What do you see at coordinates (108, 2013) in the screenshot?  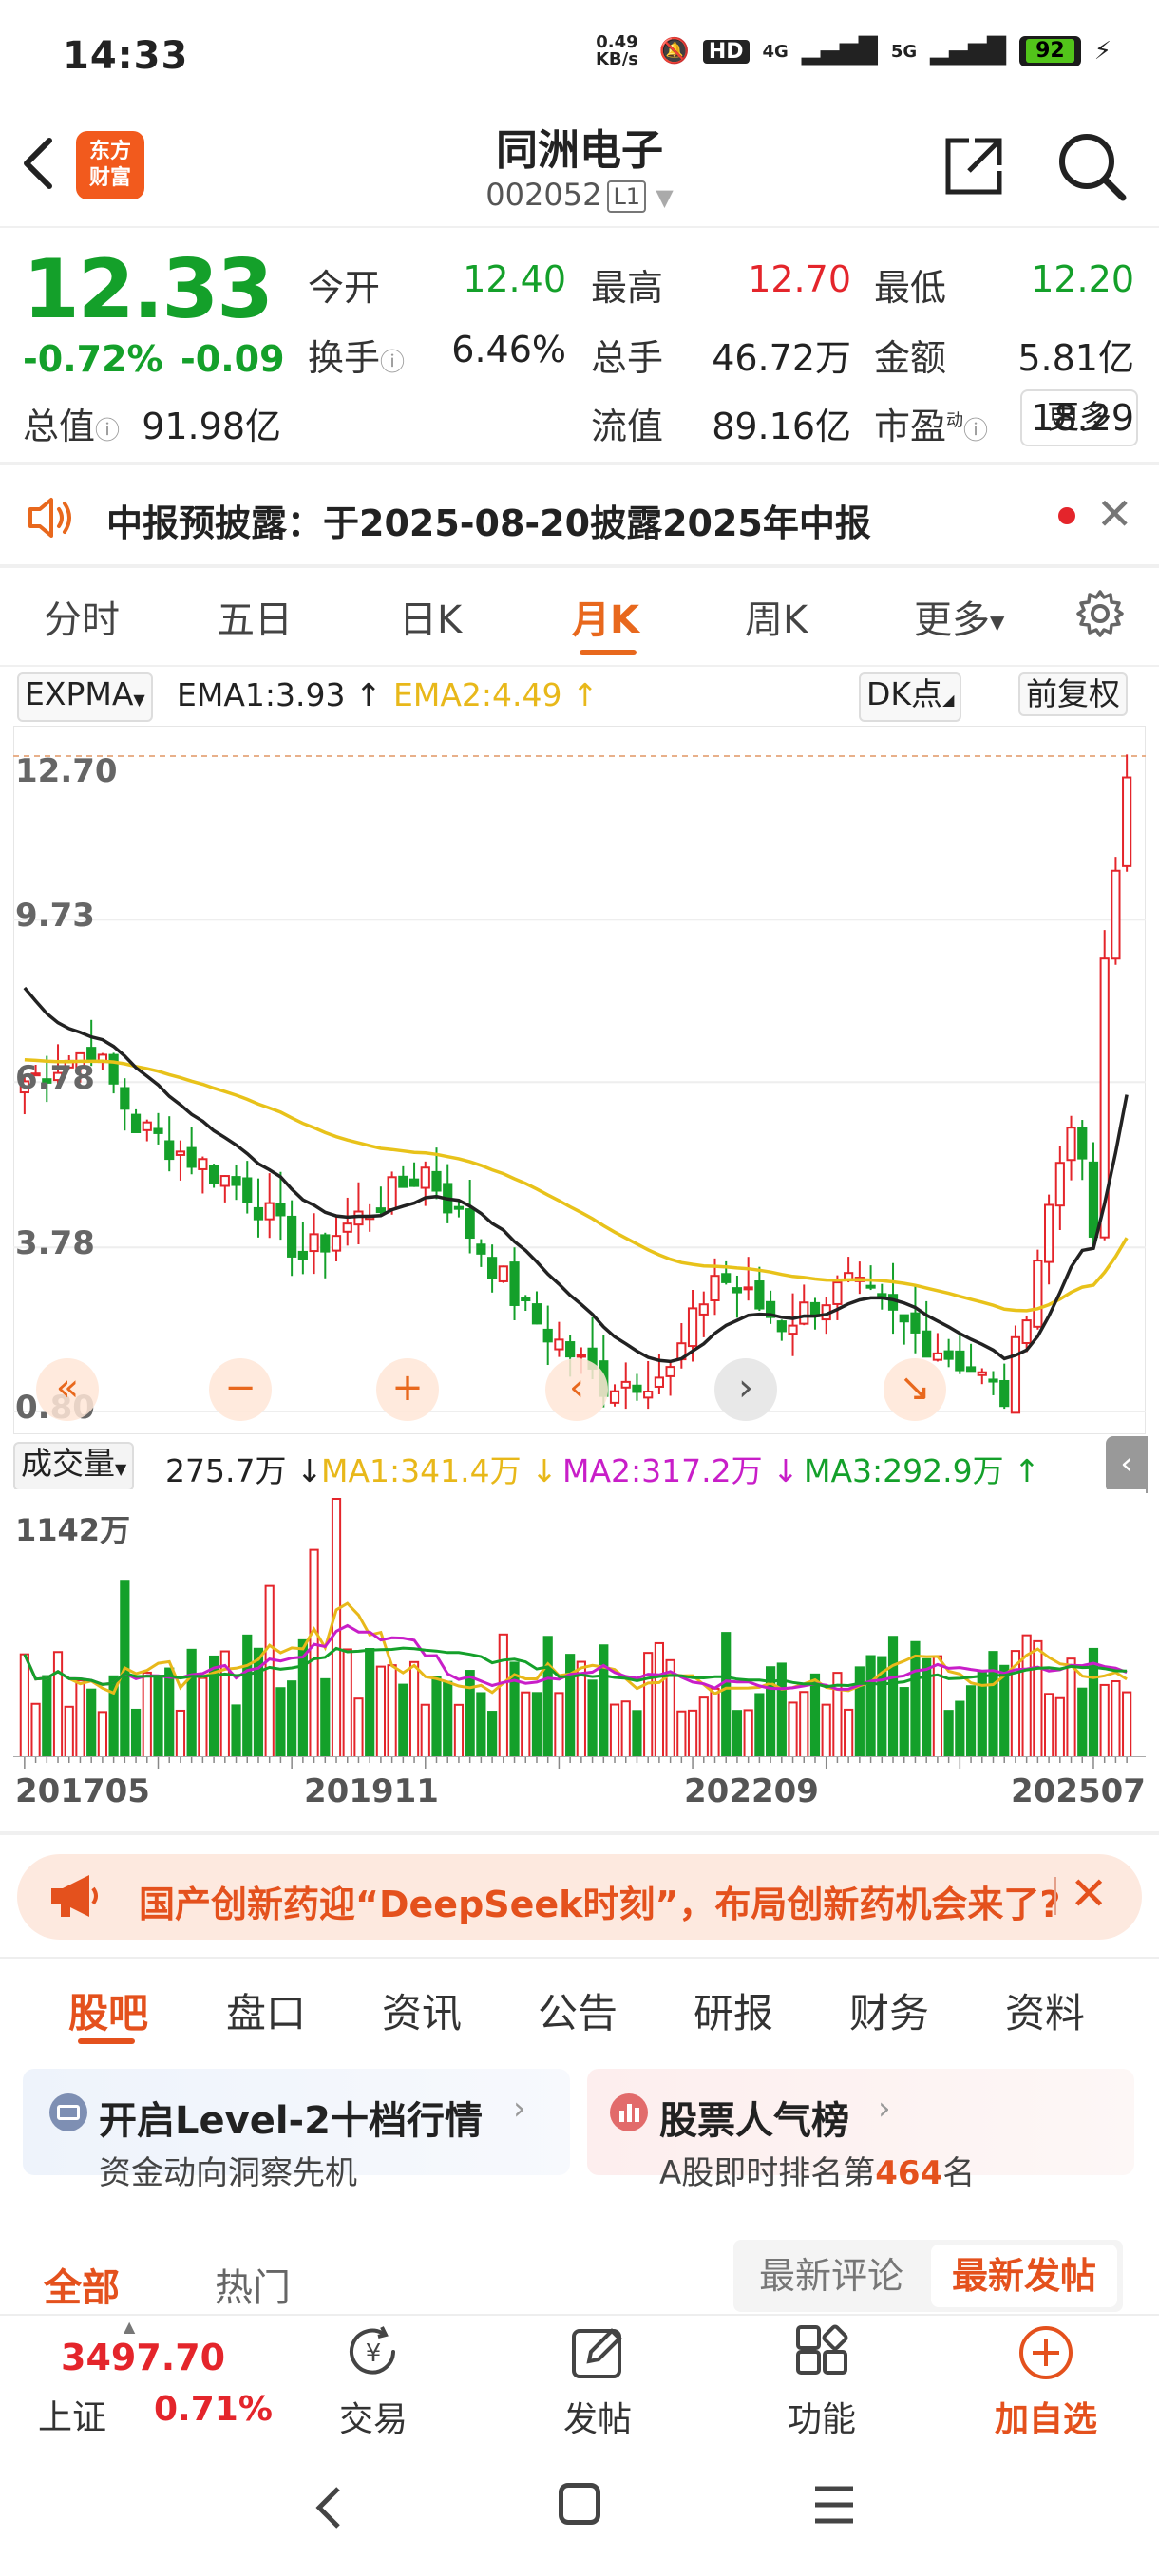 I see `tab-forum: 股吧` at bounding box center [108, 2013].